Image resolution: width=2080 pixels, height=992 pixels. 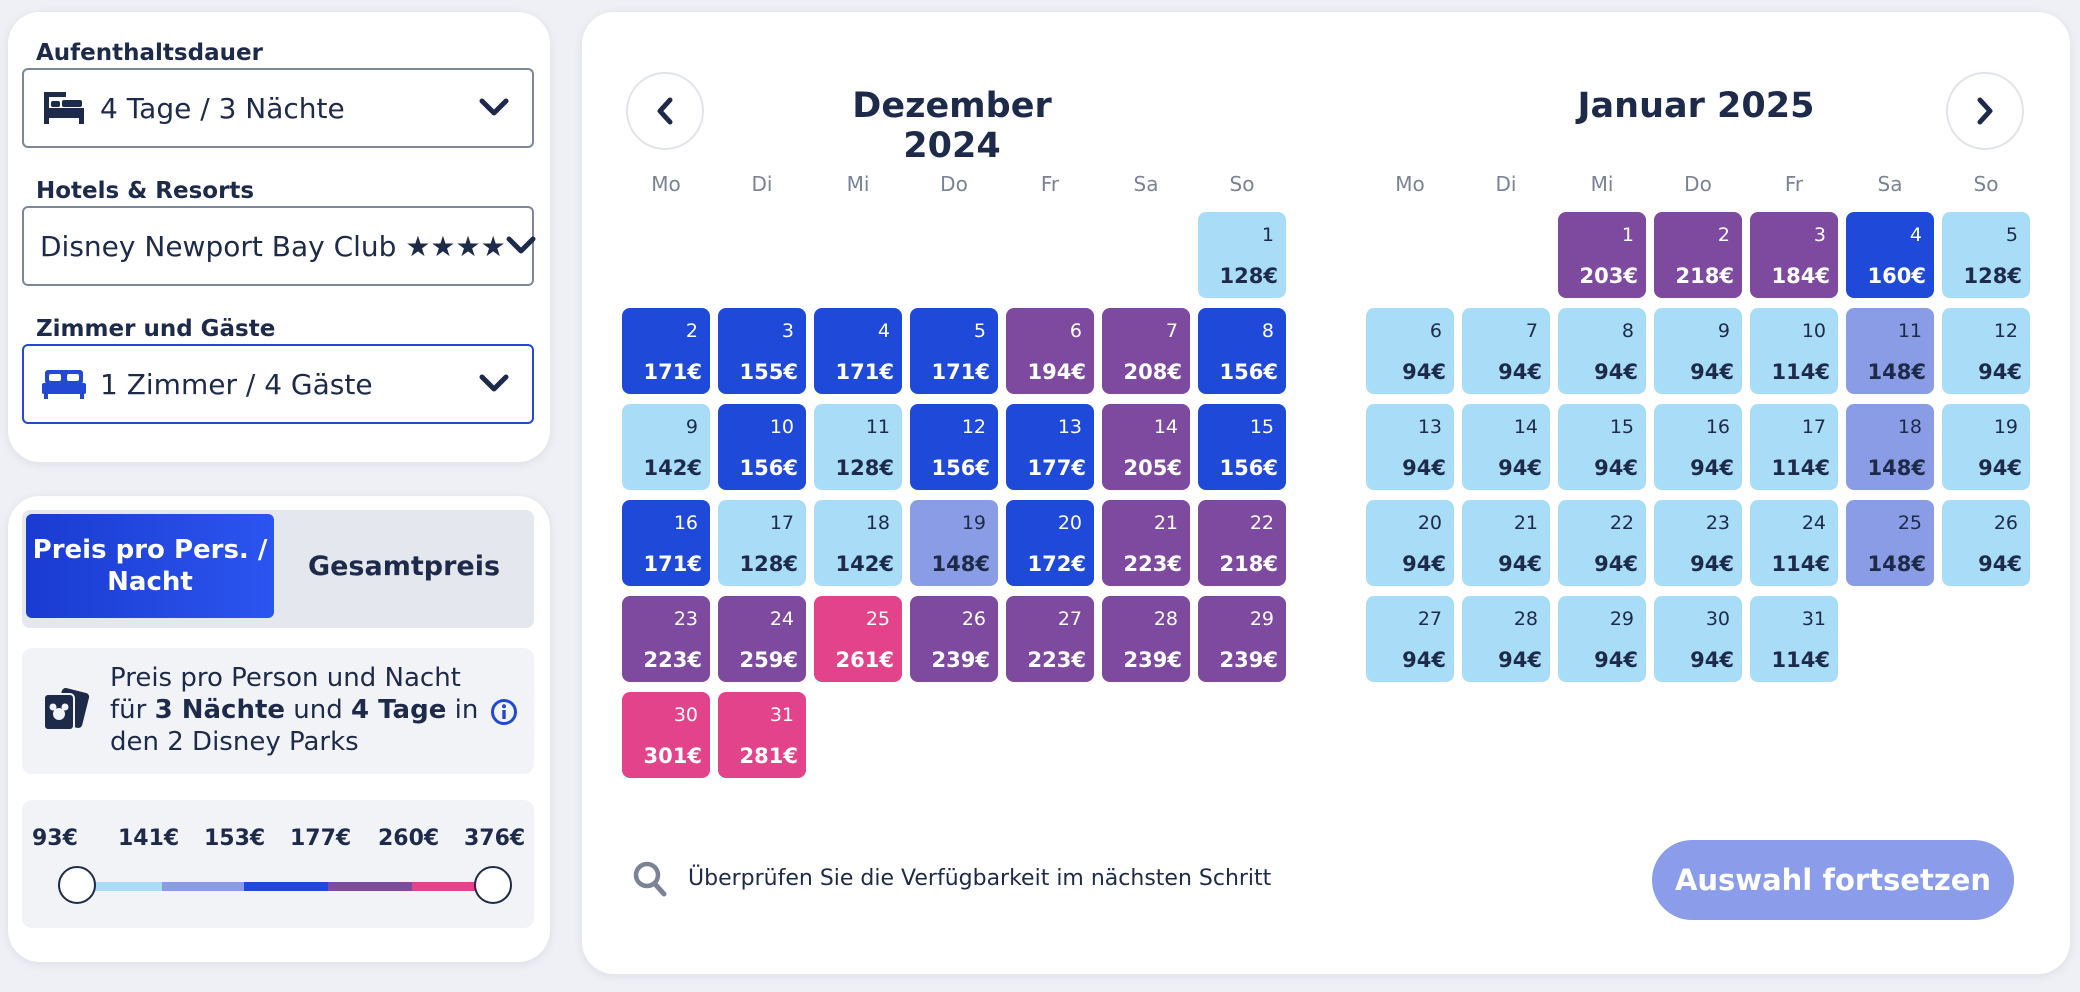 I want to click on day-price: 281€, so click(x=768, y=756).